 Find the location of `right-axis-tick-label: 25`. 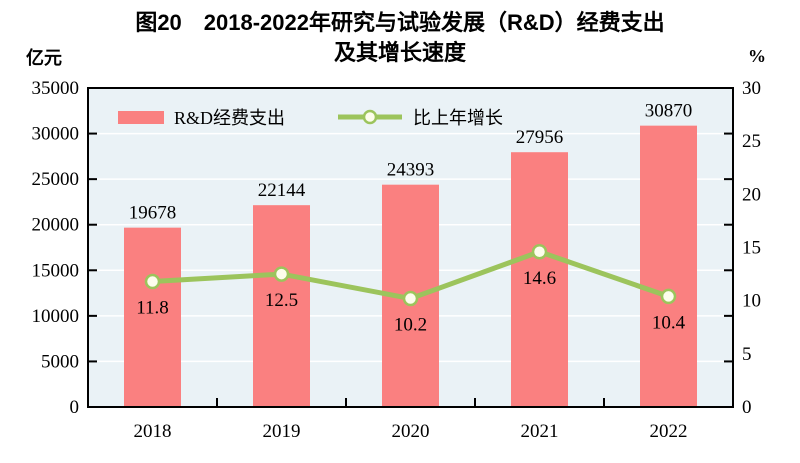

right-axis-tick-label: 25 is located at coordinates (751, 141).